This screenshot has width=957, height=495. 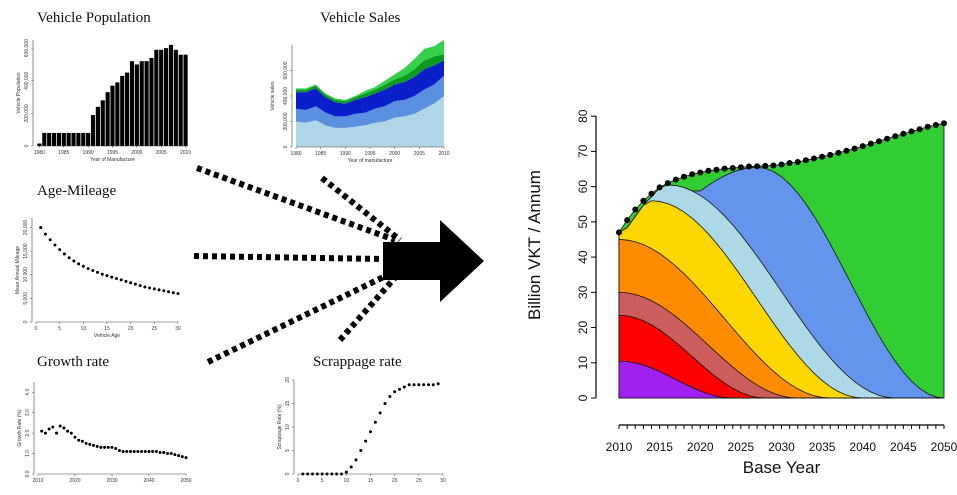 I want to click on x-tick-label: 30, so click(x=178, y=329).